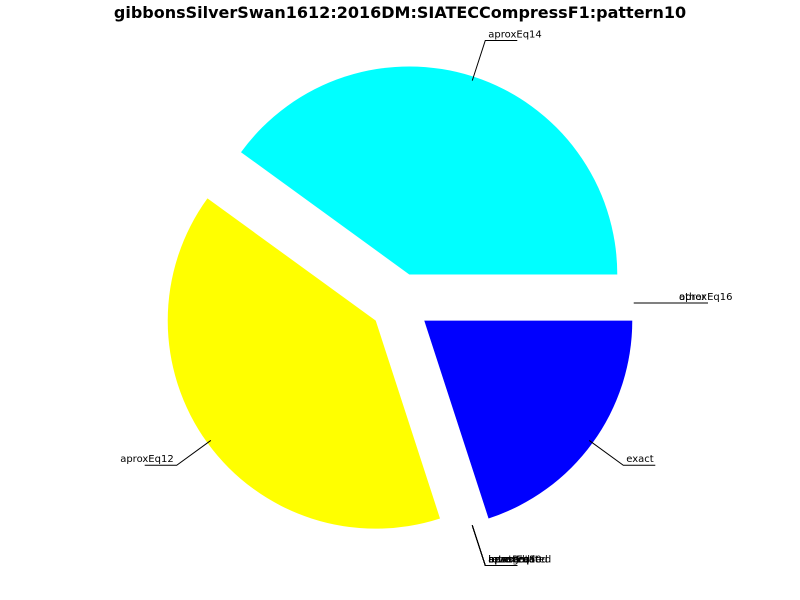  What do you see at coordinates (693, 297) in the screenshot?
I see `slice-label-other: other` at bounding box center [693, 297].